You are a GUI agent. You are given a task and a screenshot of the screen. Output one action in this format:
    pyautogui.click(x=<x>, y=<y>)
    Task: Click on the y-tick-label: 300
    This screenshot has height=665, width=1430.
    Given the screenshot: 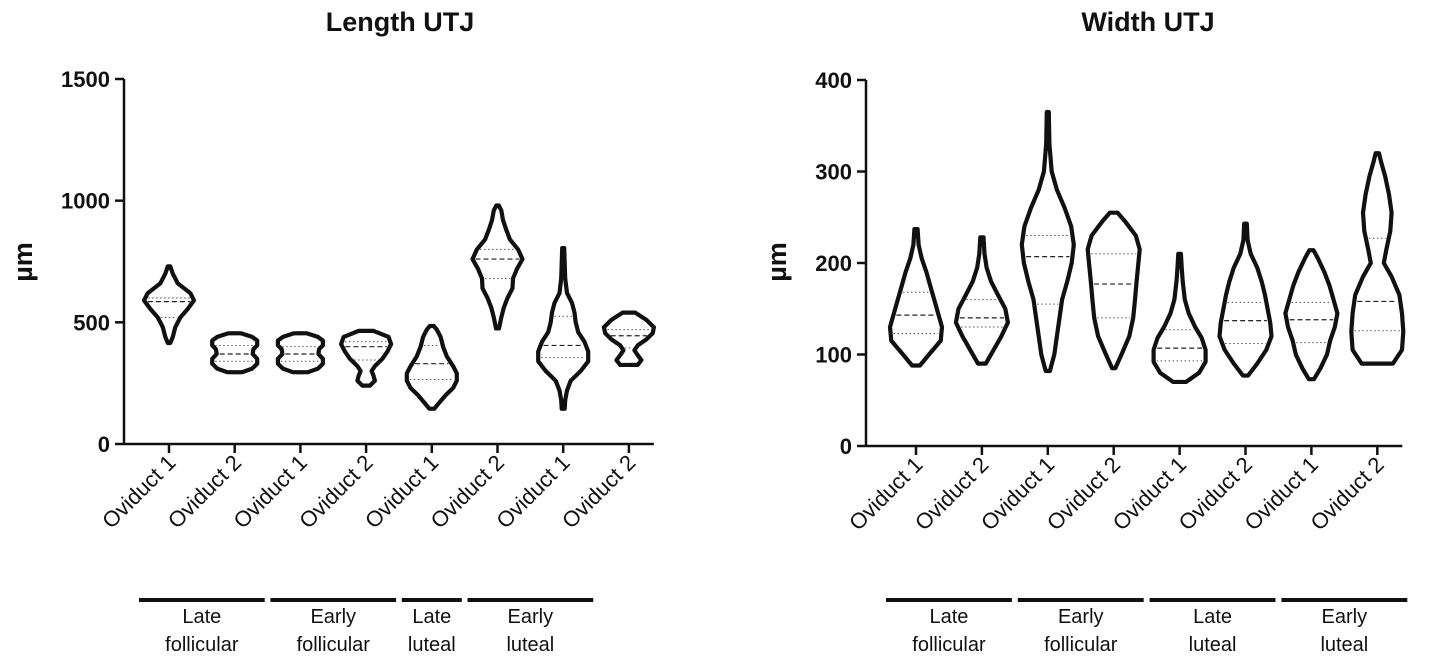 What is the action you would take?
    pyautogui.click(x=833, y=172)
    